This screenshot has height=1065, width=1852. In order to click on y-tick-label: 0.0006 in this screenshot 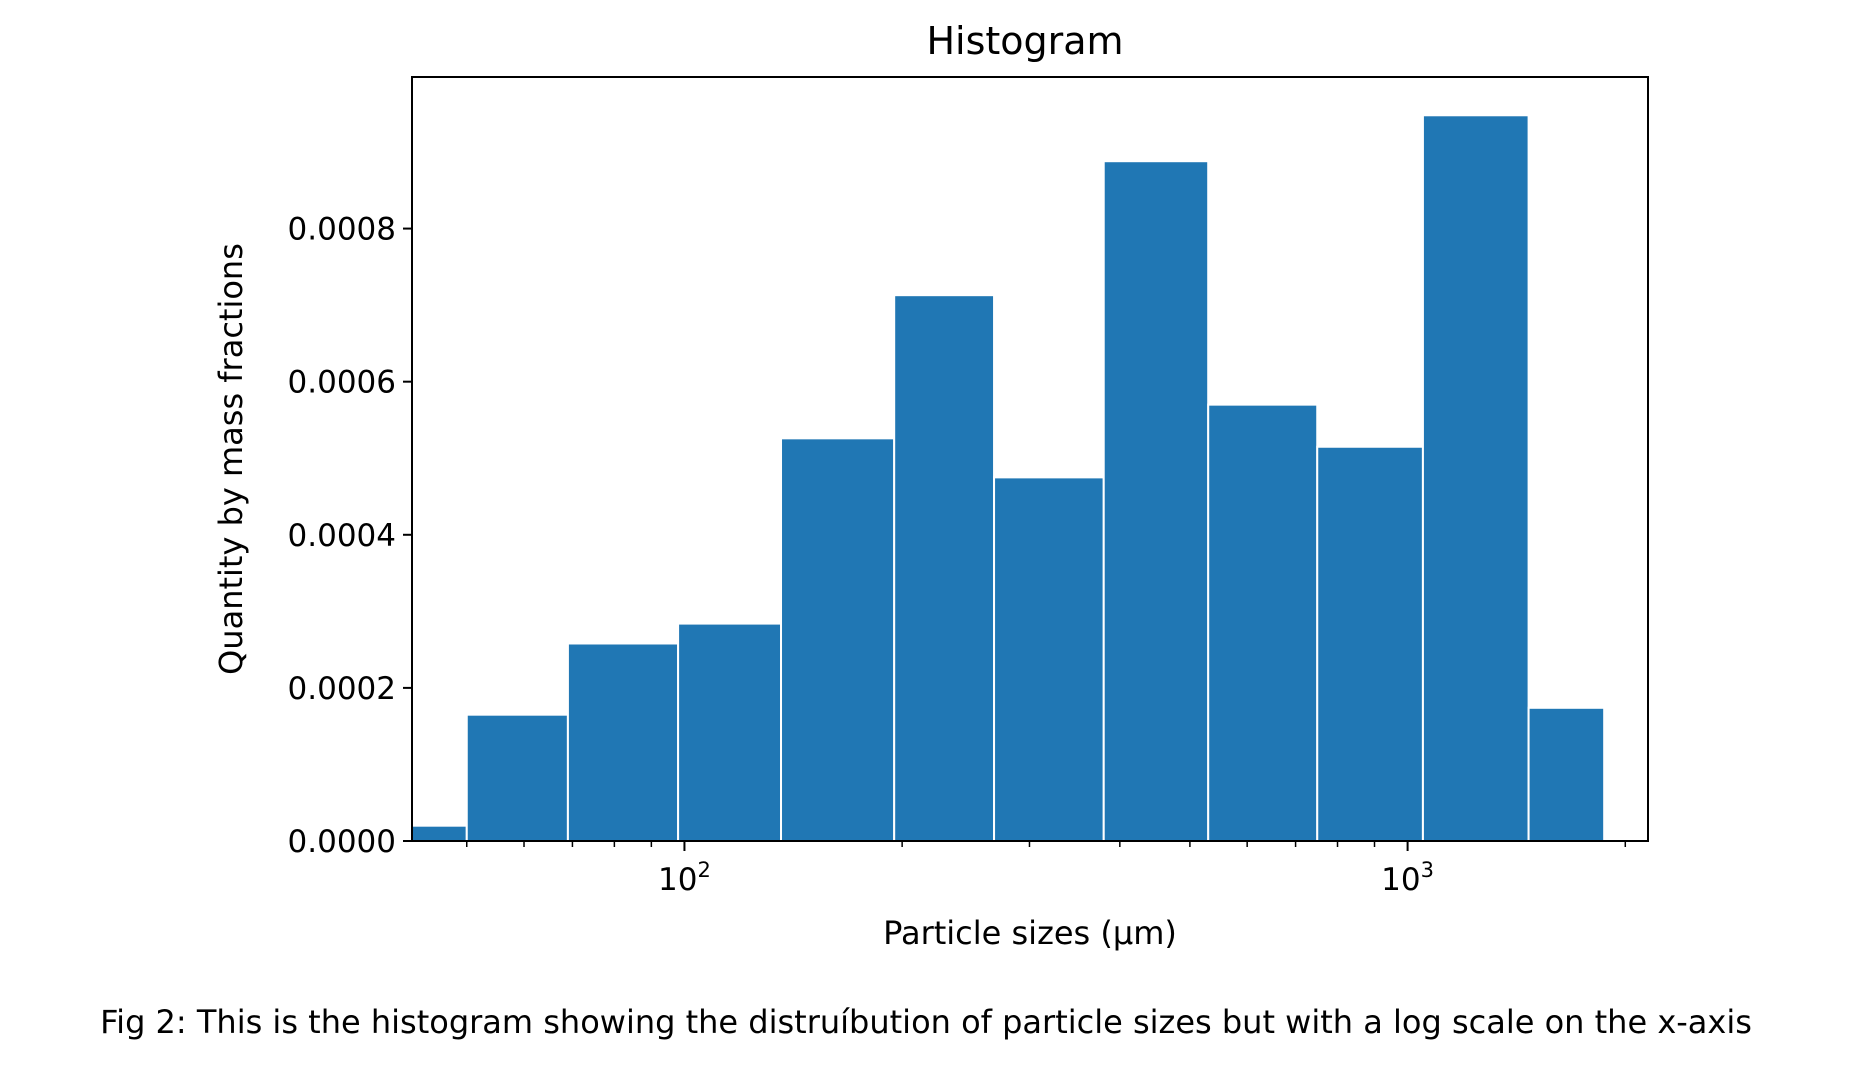, I will do `click(342, 383)`.